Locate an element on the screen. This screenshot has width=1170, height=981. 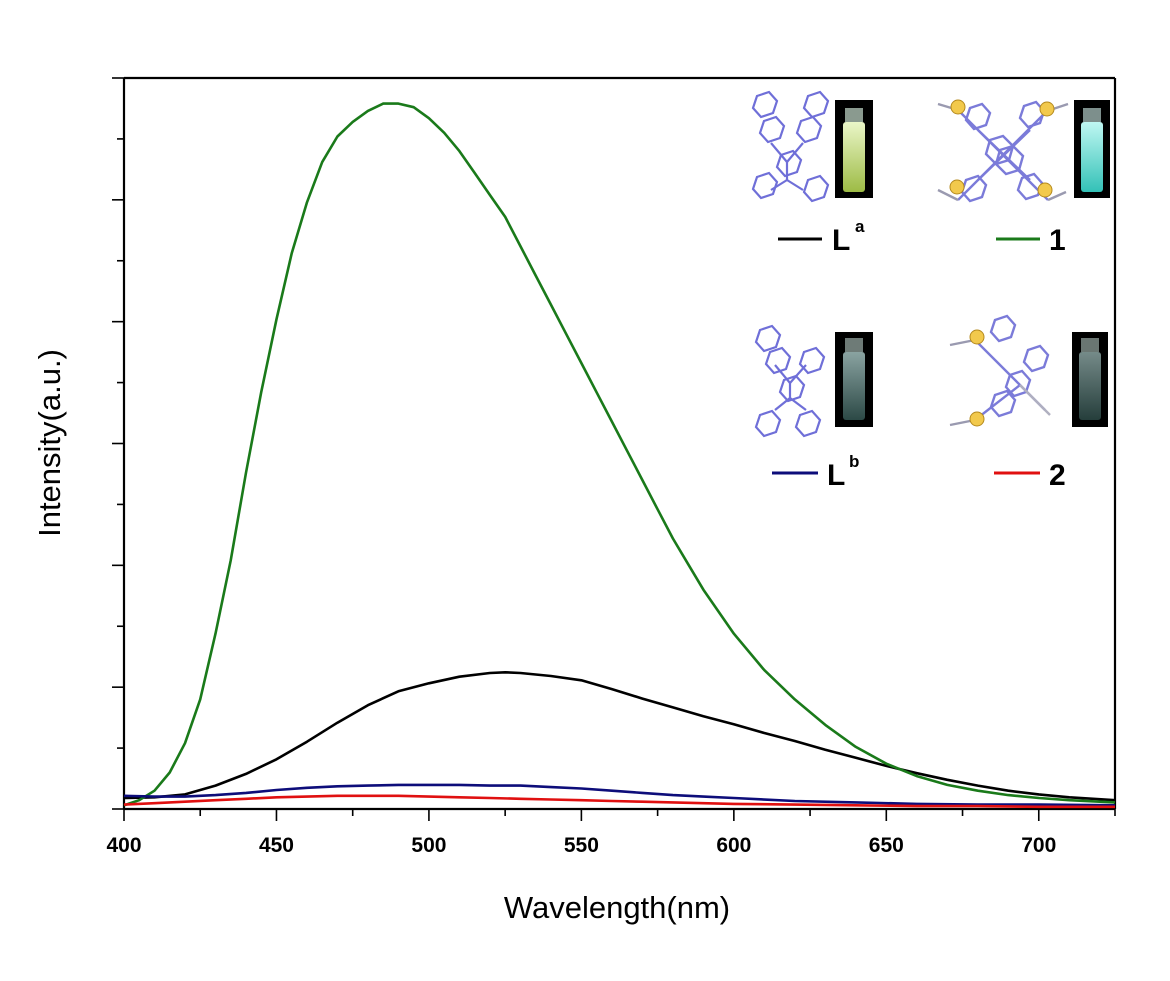
legend-entry-lb: L b is located at coordinates (813, 408).